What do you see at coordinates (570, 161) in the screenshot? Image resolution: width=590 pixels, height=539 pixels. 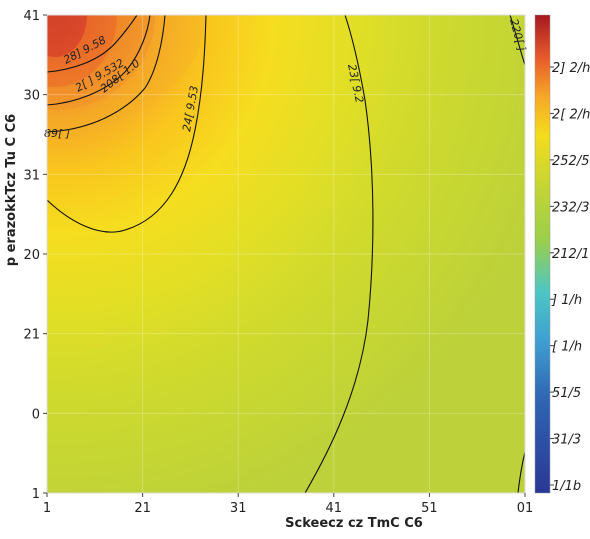 I see `colorbar-tick-label: 252/5` at bounding box center [570, 161].